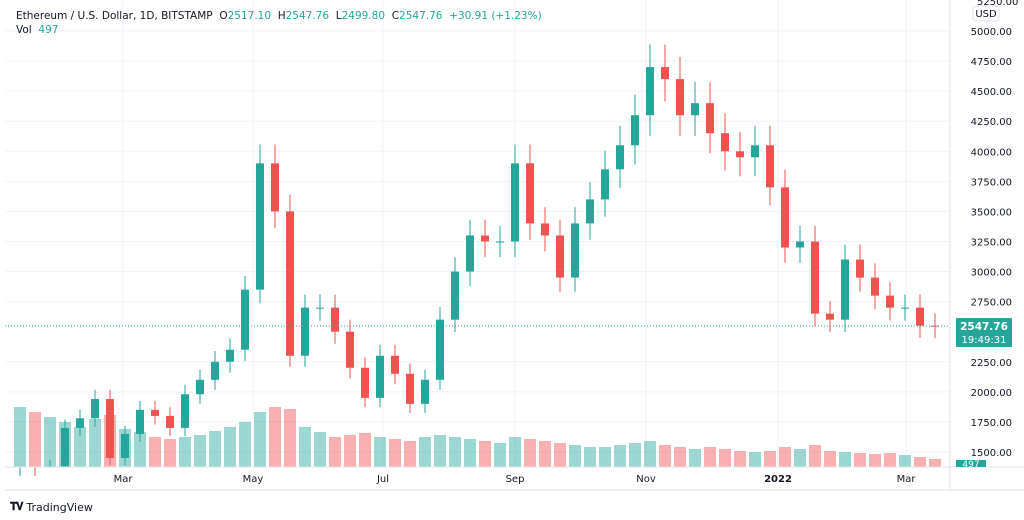 Image resolution: width=1024 pixels, height=520 pixels. I want to click on price-tick: 3000.00, so click(991, 273).